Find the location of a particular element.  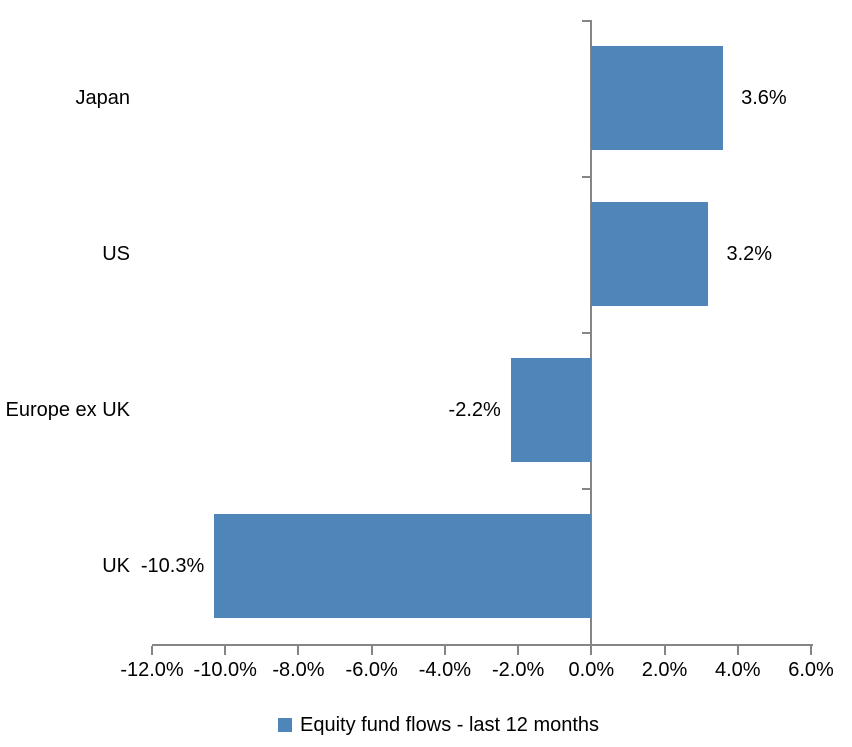

category-label: Europe ex UK is located at coordinates (67, 410).